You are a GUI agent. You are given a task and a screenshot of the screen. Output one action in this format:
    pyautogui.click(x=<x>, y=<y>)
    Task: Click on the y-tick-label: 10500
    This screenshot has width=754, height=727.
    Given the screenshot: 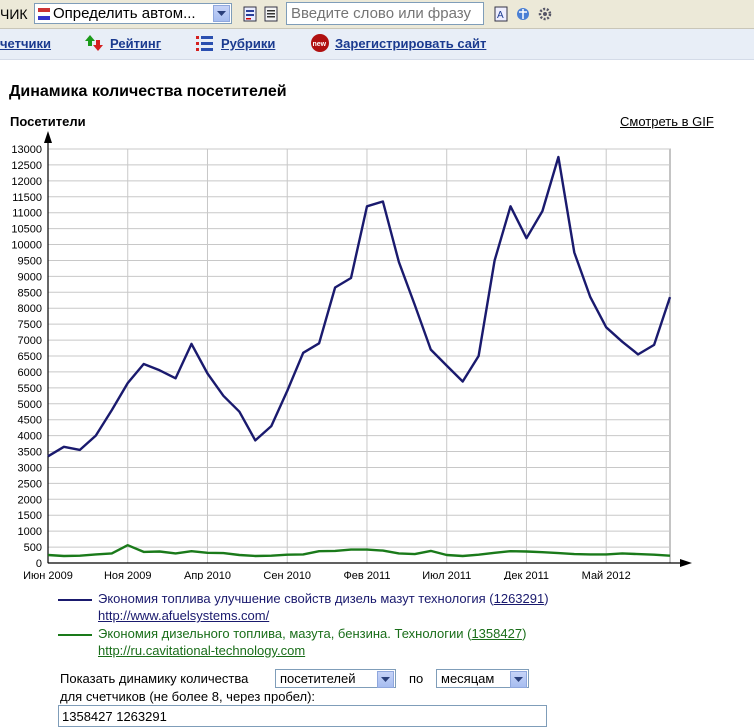 What is the action you would take?
    pyautogui.click(x=26, y=230)
    